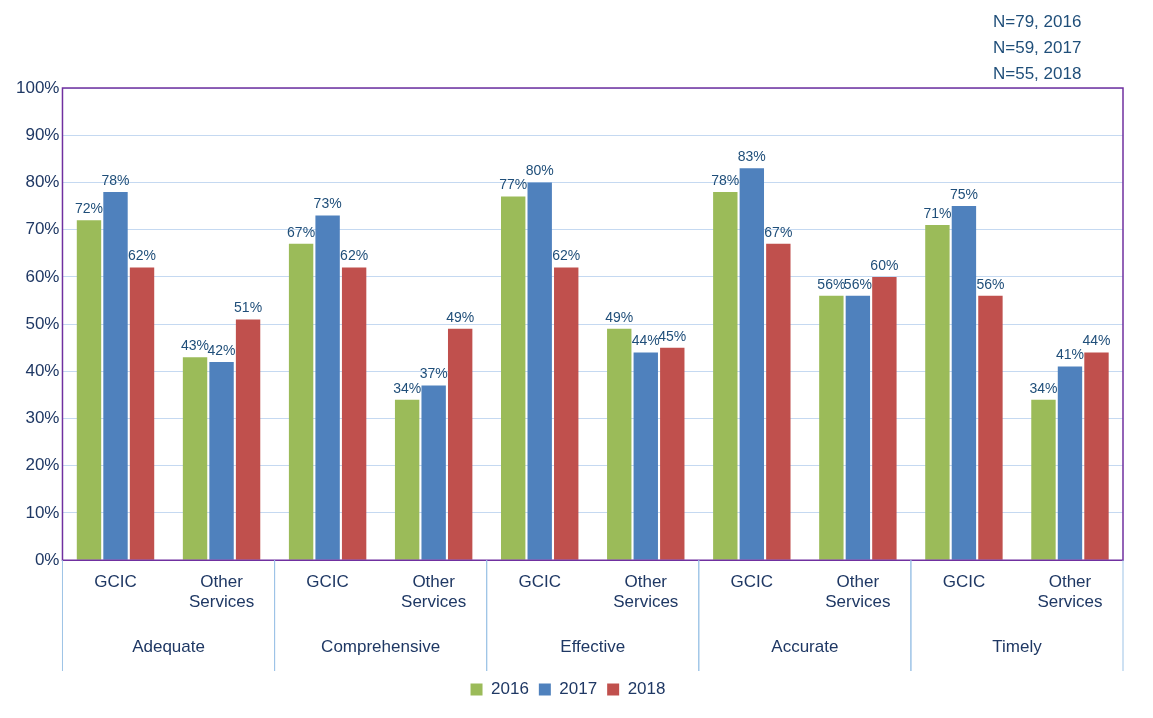  Describe the element at coordinates (248, 307) in the screenshot. I see `data-label: 51%` at that location.